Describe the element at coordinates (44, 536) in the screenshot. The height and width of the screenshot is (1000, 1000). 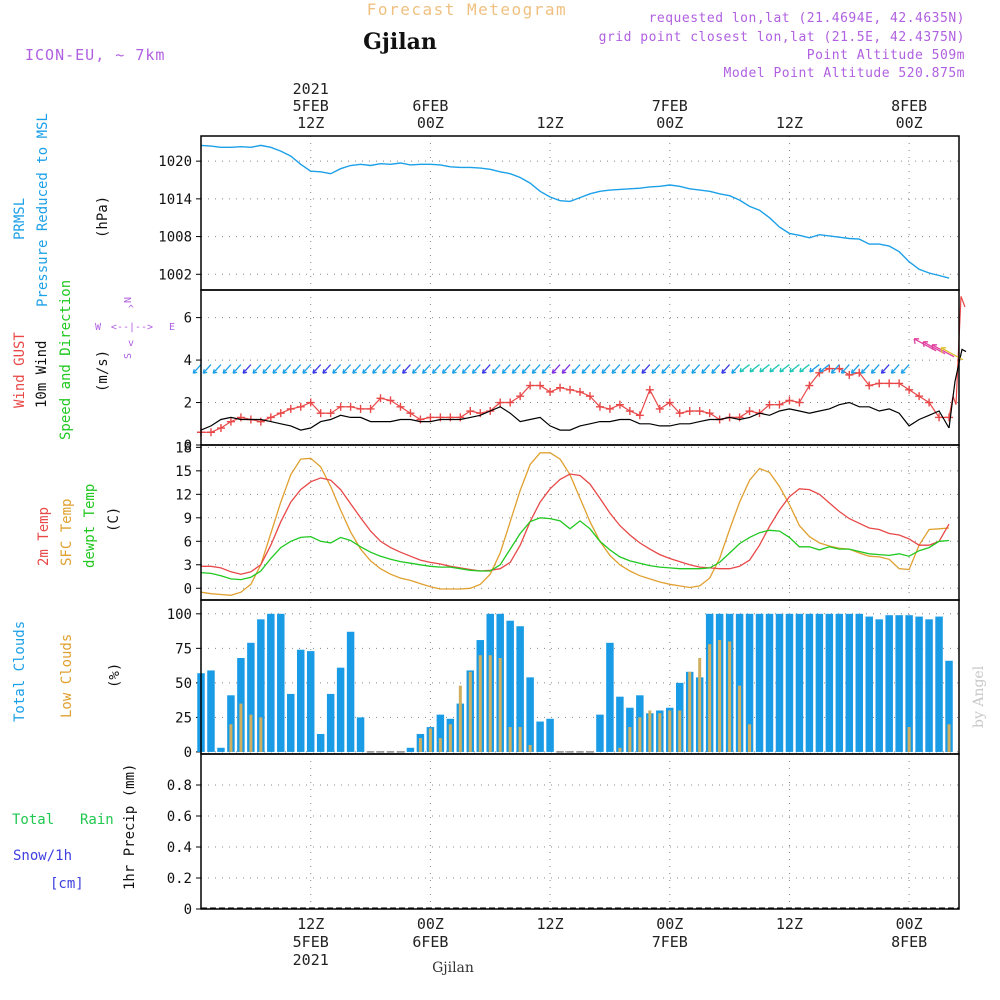
I see `temp-2m-label: 2m Temp` at that location.